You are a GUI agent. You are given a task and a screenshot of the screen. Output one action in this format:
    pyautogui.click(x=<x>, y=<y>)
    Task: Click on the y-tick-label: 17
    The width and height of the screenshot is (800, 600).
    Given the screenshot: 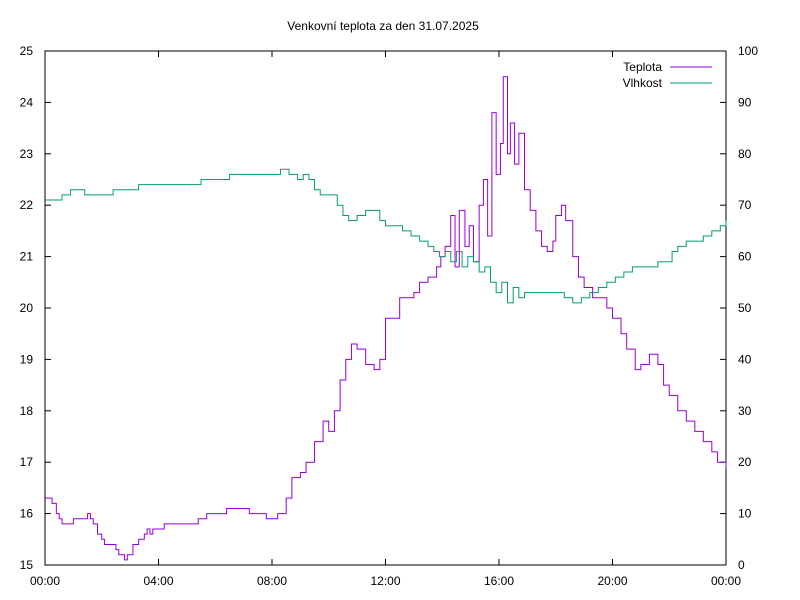 What is the action you would take?
    pyautogui.click(x=27, y=462)
    